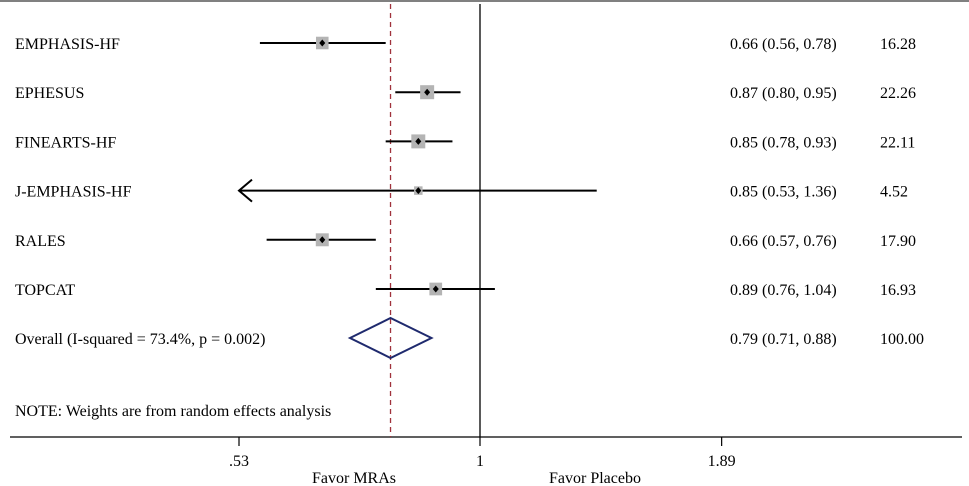 This screenshot has width=969, height=486. What do you see at coordinates (465, 44) in the screenshot?
I see `study-row: EMPHASIS-HF 0.66 (0.56, 0.78) 16.28` at bounding box center [465, 44].